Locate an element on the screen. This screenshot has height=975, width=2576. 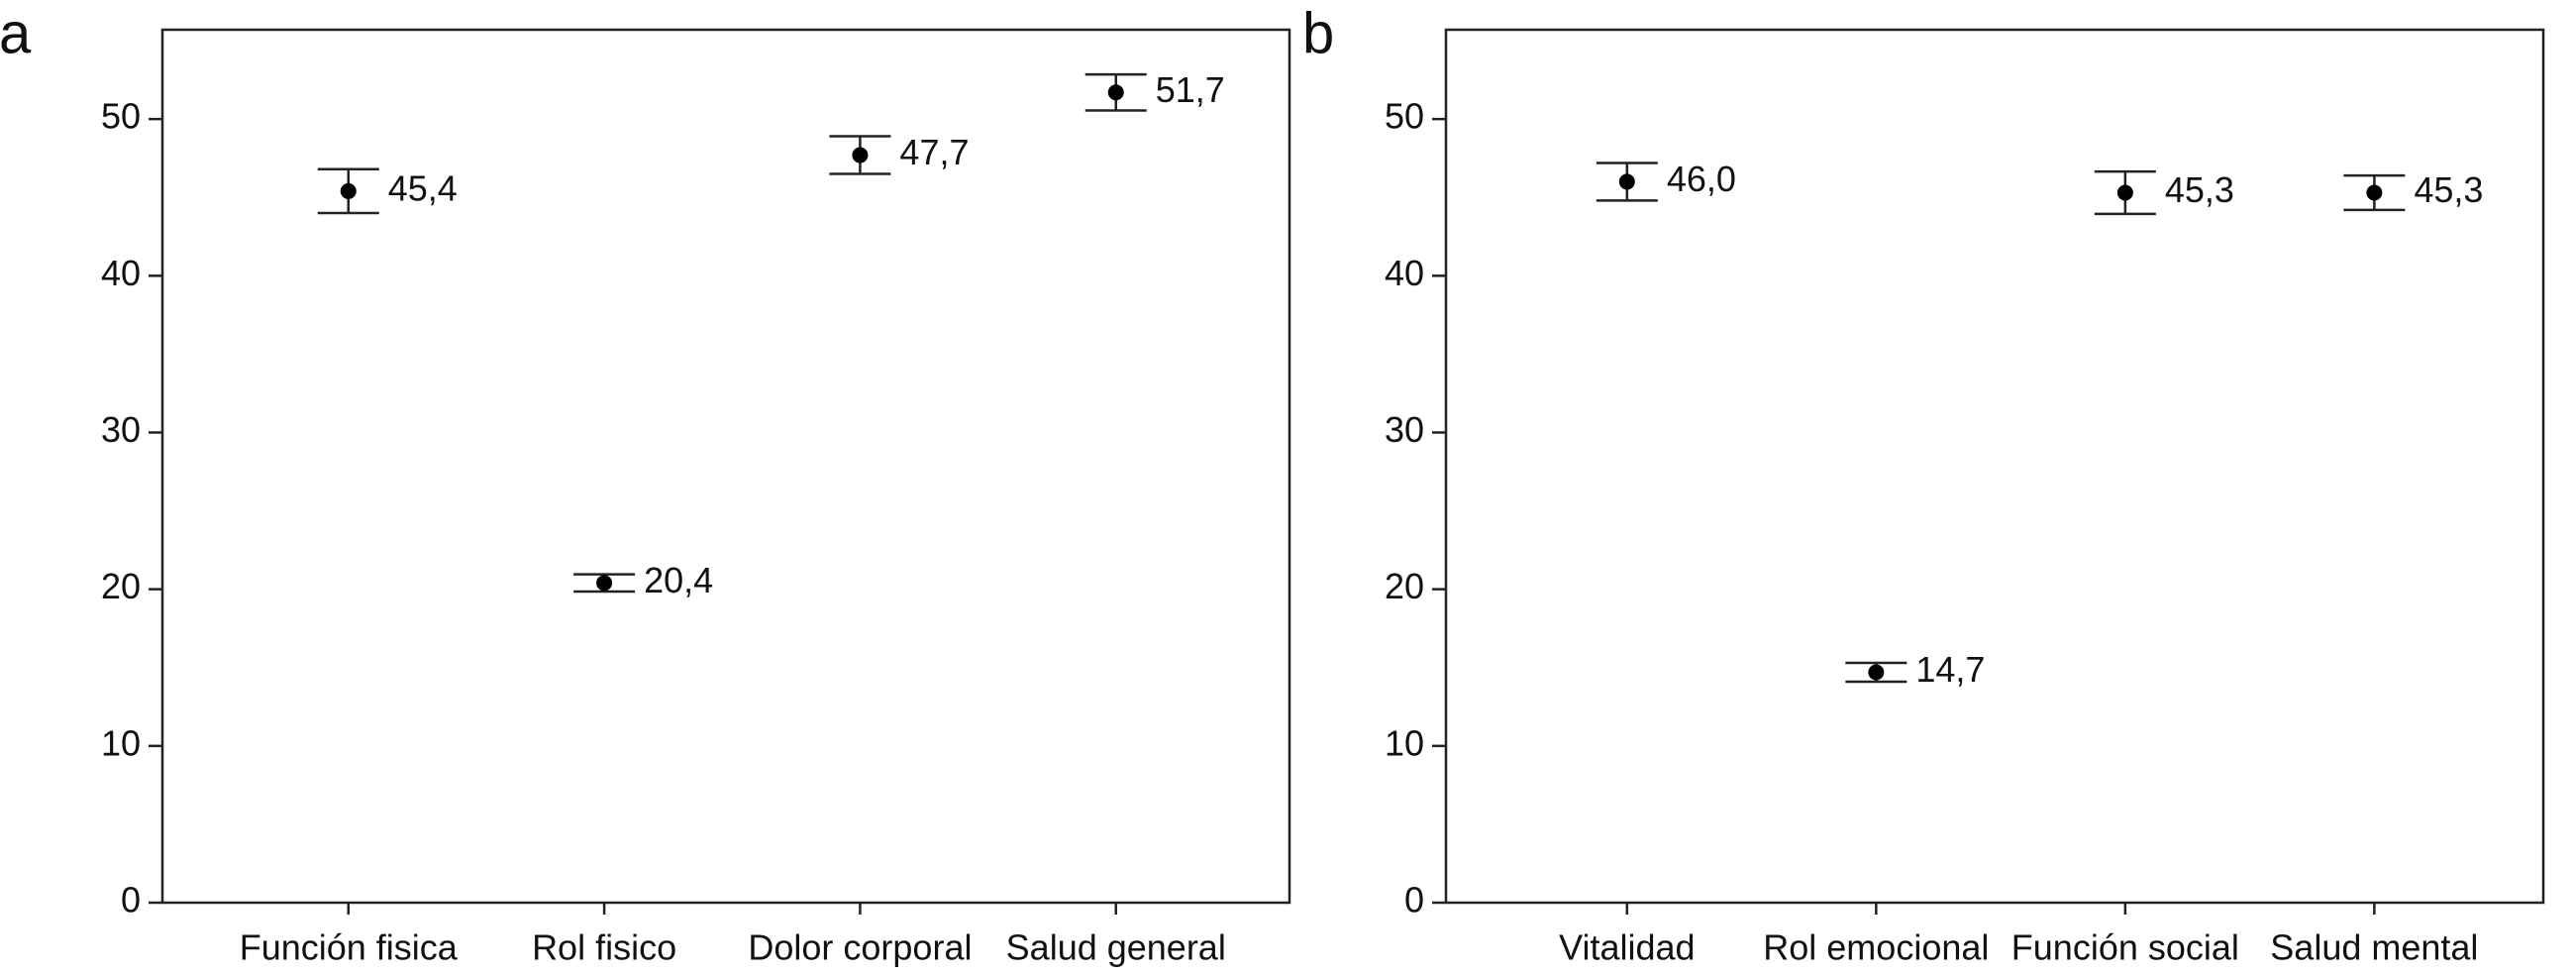
value-label: 46,0 is located at coordinates (1701, 179).